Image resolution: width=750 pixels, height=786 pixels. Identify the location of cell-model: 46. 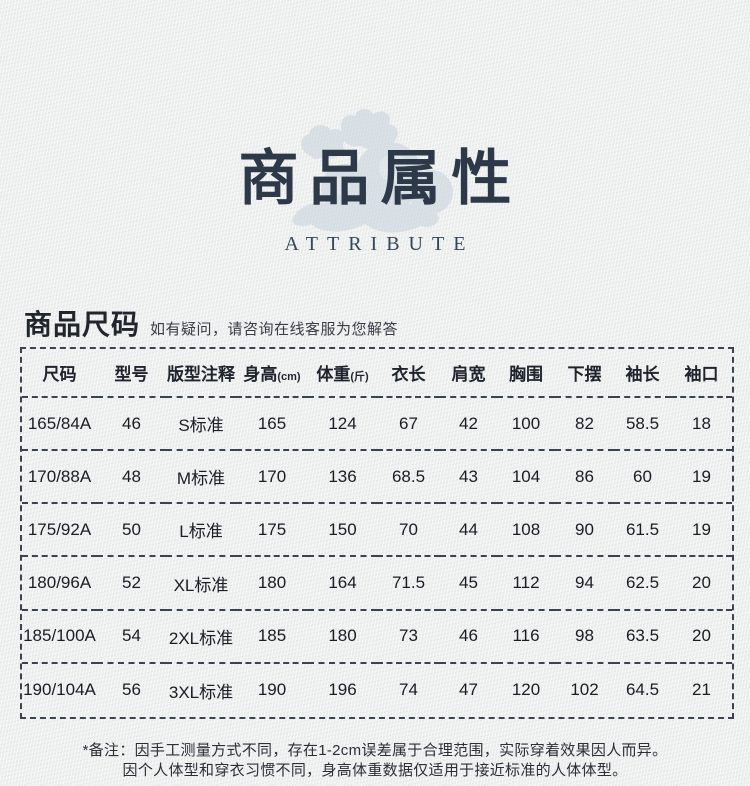
(131, 425).